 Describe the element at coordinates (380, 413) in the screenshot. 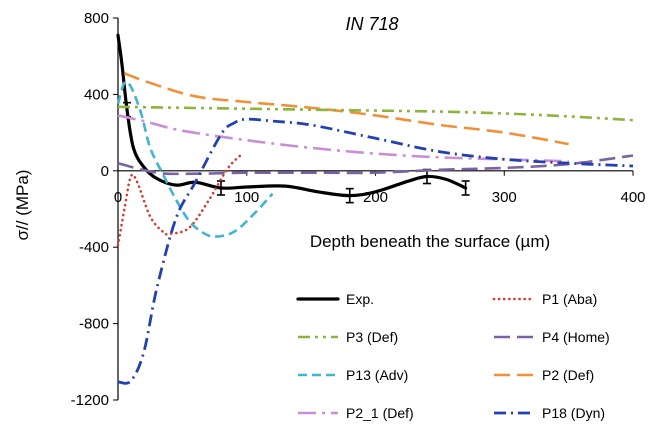

I see `legend-label: P2_1 (Def)` at that location.